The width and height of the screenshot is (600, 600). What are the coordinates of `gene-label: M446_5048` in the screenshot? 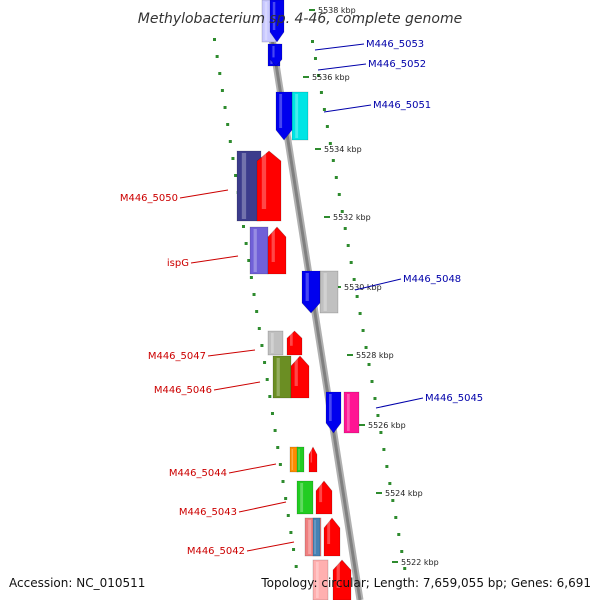 It's located at (432, 279).